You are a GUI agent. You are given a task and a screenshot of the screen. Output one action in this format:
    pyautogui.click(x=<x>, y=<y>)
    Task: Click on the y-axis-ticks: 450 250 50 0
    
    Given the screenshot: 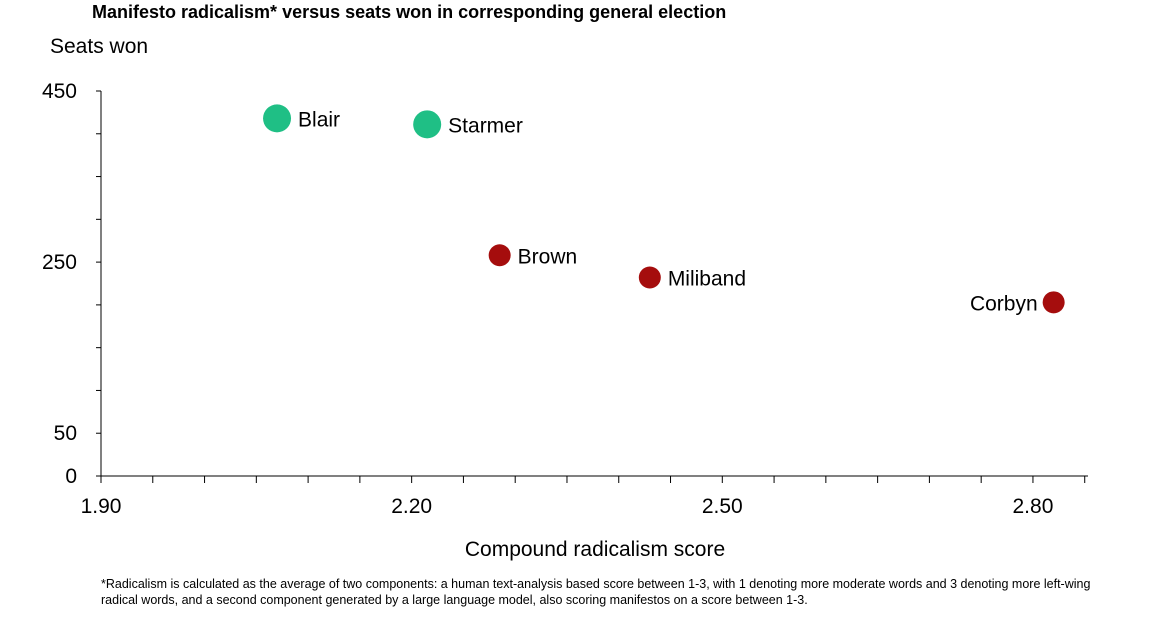 What is the action you would take?
    pyautogui.click(x=71, y=284)
    